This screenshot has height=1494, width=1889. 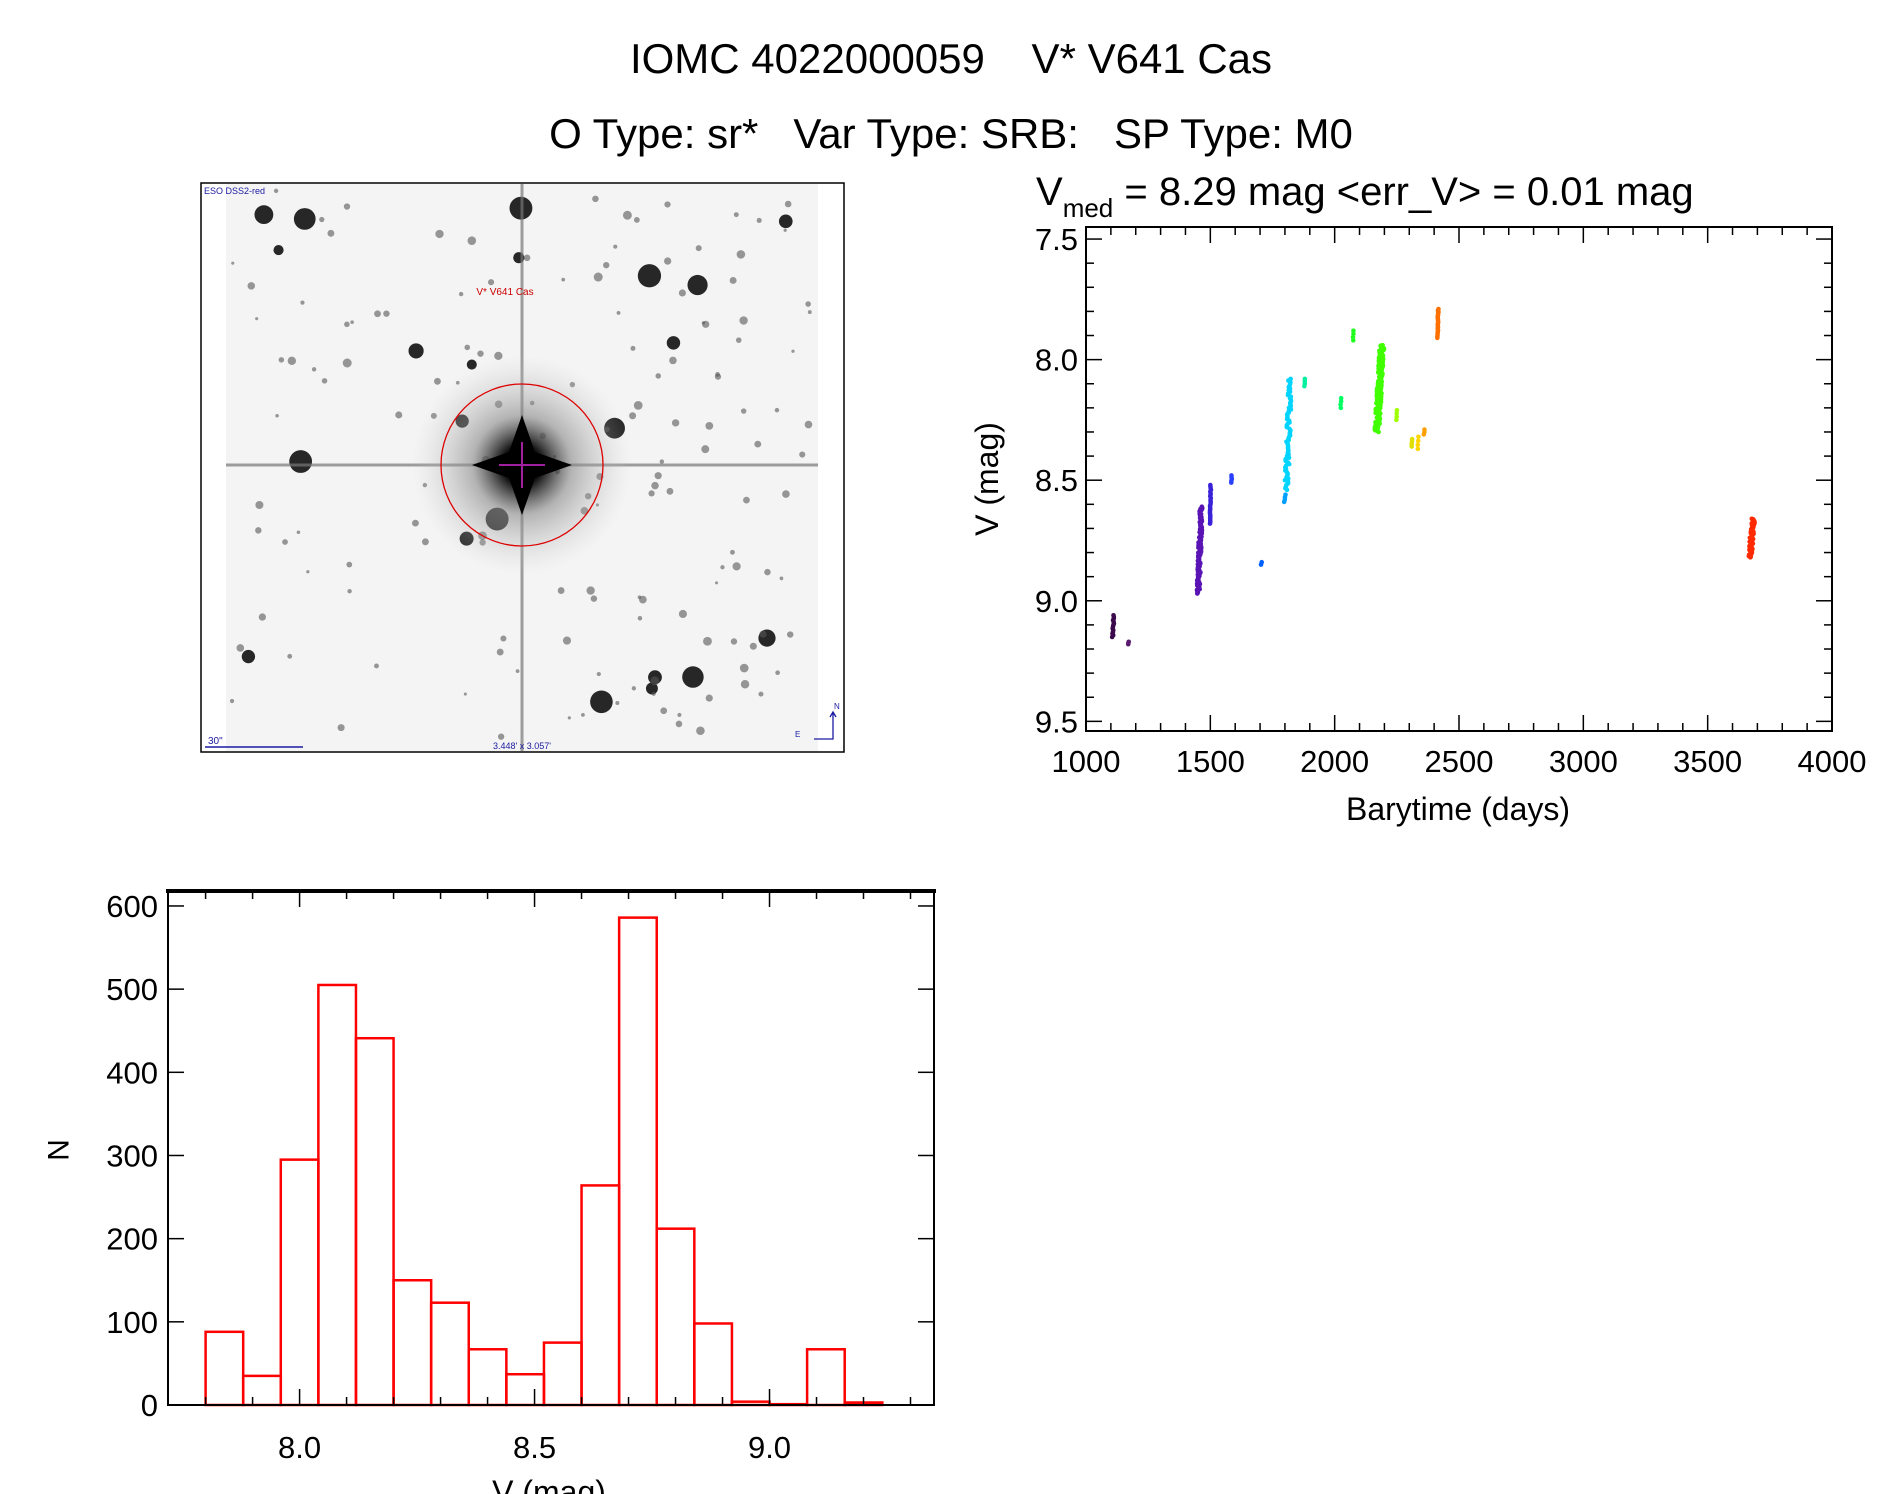 What do you see at coordinates (132, 1239) in the screenshot?
I see `hist-ytick-label: 200` at bounding box center [132, 1239].